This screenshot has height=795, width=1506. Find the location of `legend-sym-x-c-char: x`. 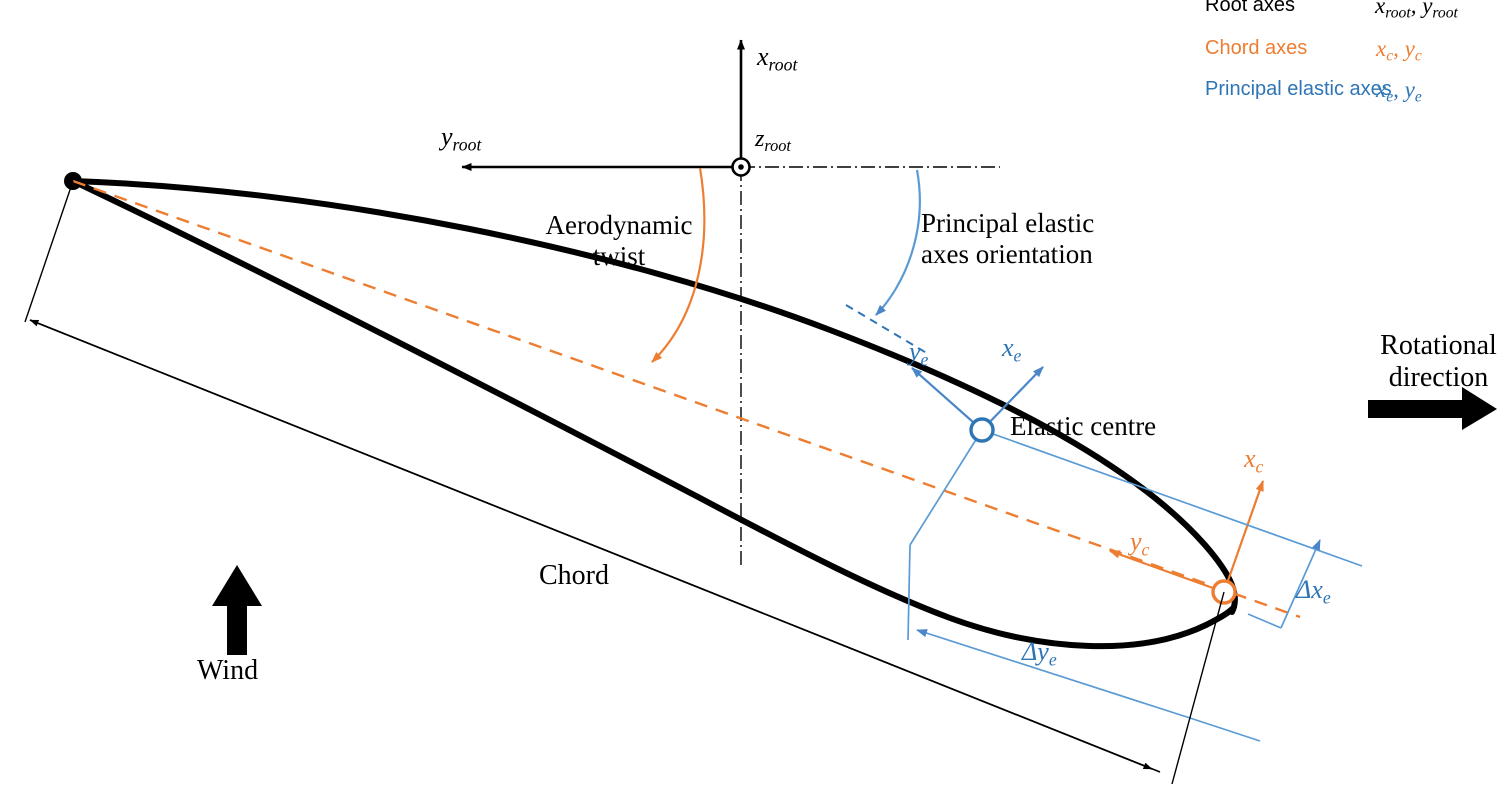

legend-sym-x-c-char: x is located at coordinates (1381, 48).